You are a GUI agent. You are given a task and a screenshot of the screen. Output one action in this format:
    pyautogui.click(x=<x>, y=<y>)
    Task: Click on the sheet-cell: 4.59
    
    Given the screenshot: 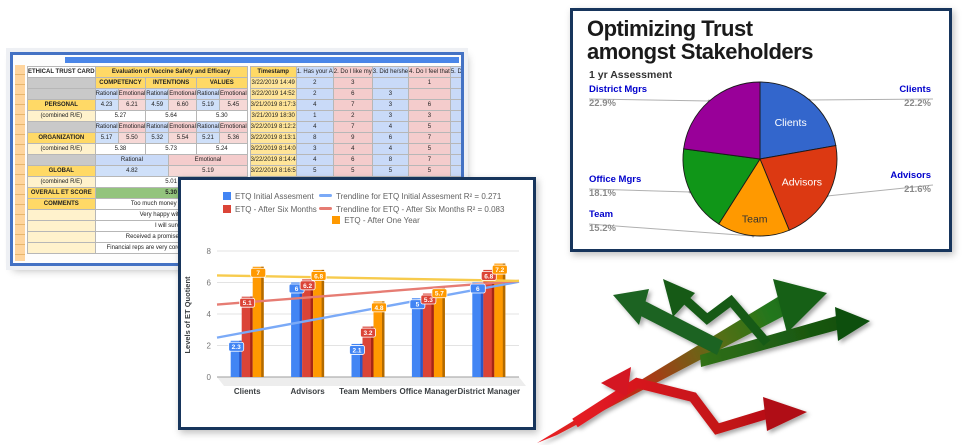 What is the action you would take?
    pyautogui.click(x=157, y=105)
    